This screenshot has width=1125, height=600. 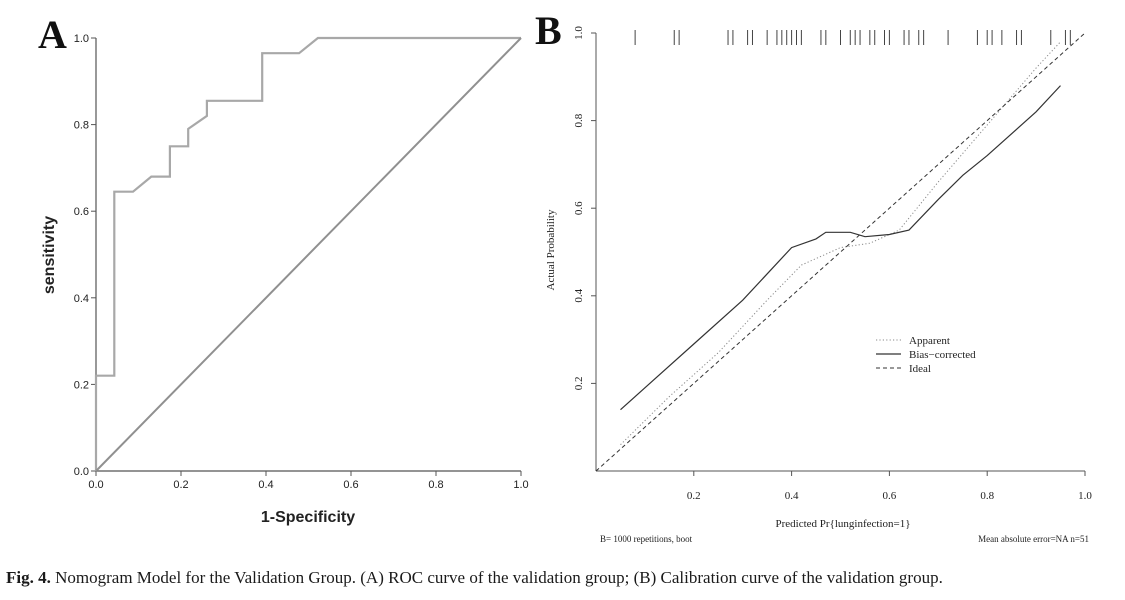 I want to click on cal-annotation-left: B= 1000 repetitions, boot, so click(x=646, y=539).